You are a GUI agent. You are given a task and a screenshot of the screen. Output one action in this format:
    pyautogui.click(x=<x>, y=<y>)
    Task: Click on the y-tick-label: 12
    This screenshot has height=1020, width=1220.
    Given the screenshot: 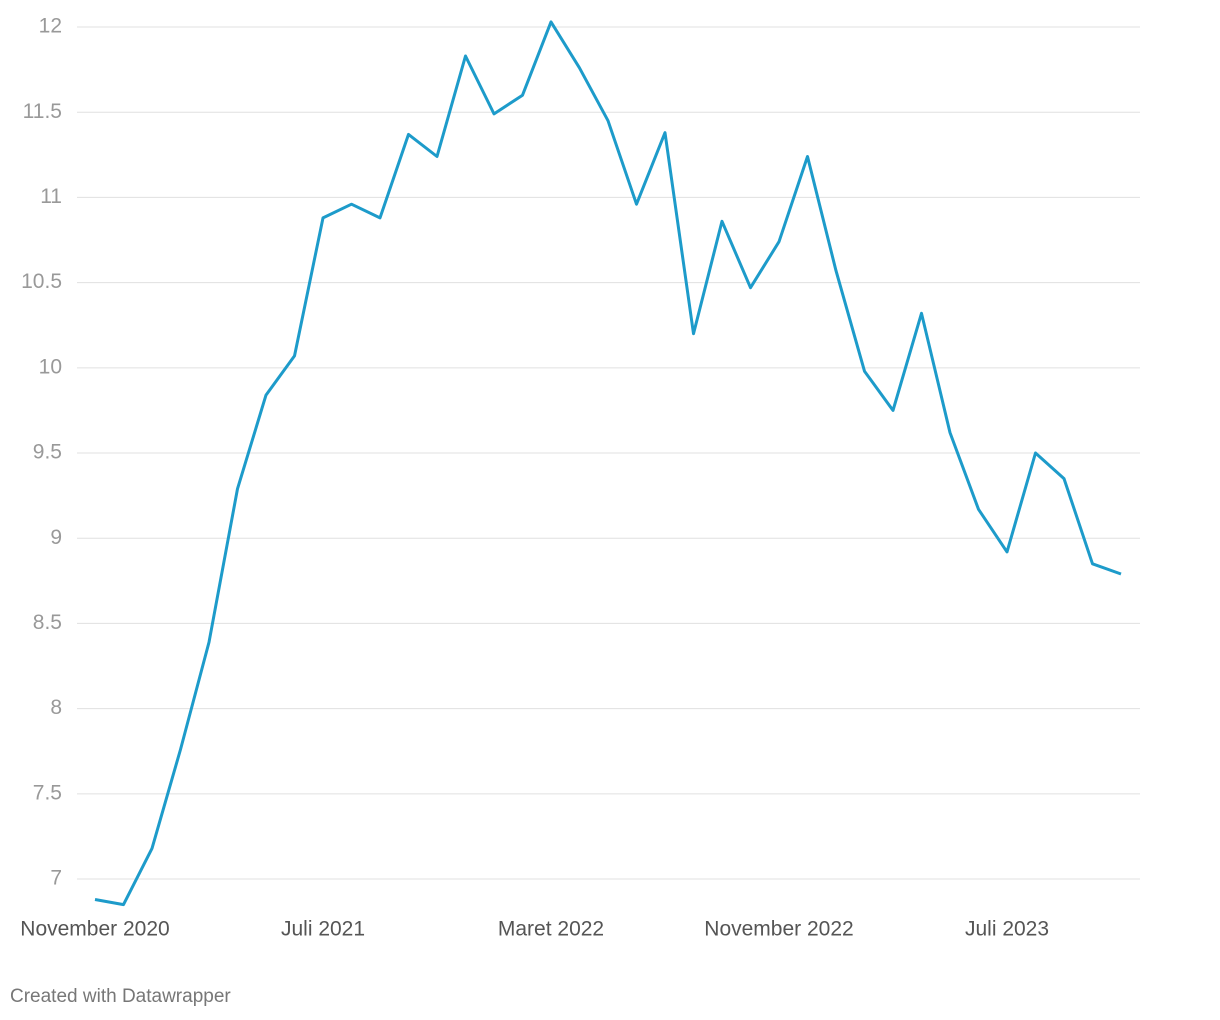 What is the action you would take?
    pyautogui.click(x=50, y=26)
    